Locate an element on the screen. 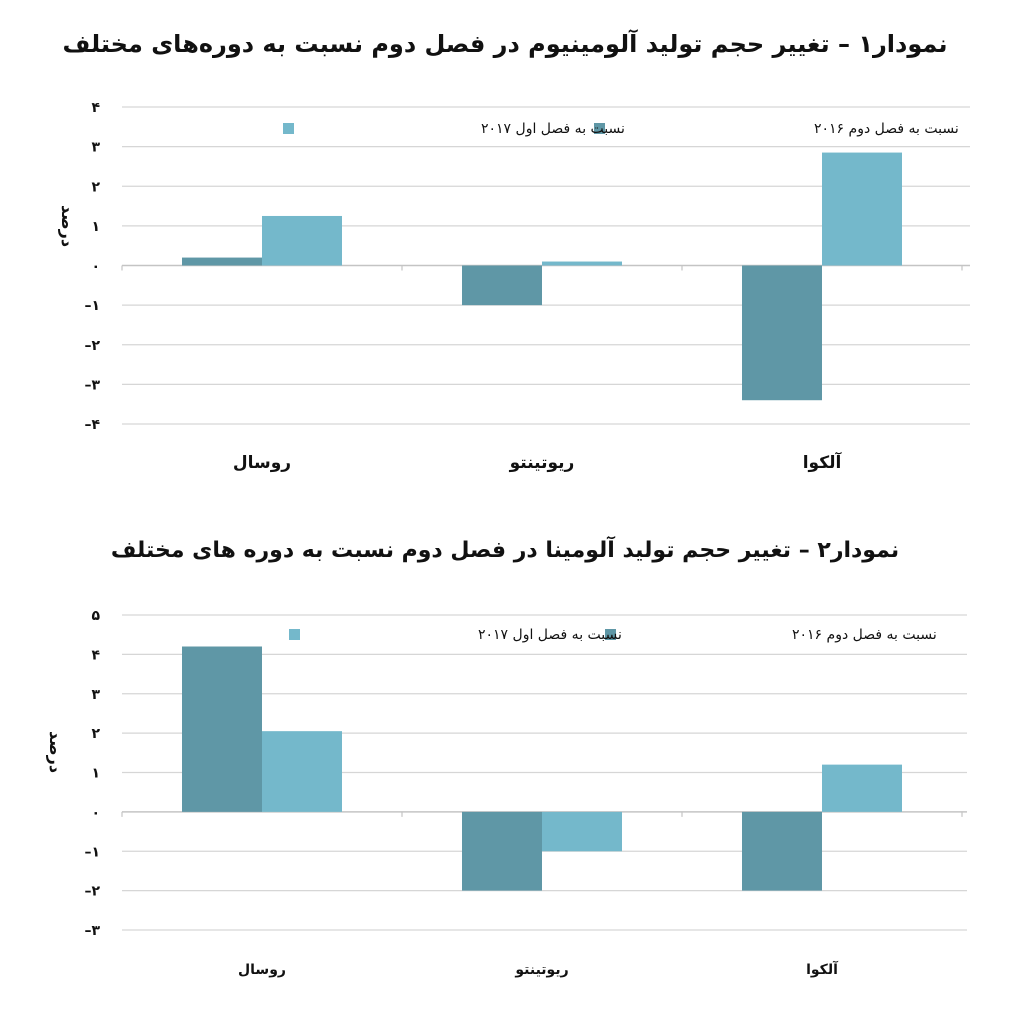 The width and height of the screenshot is (1010, 1016). chart-1-ytick-label: ۳ is located at coordinates (95, 148).